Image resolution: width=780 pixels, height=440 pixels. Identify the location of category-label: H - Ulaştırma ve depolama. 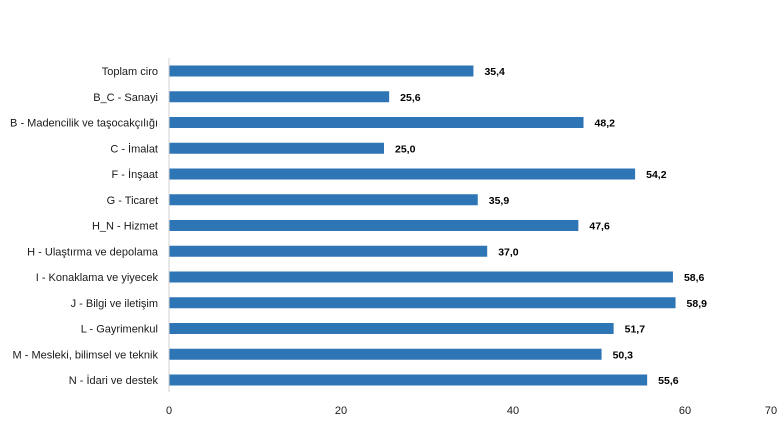
(93, 252).